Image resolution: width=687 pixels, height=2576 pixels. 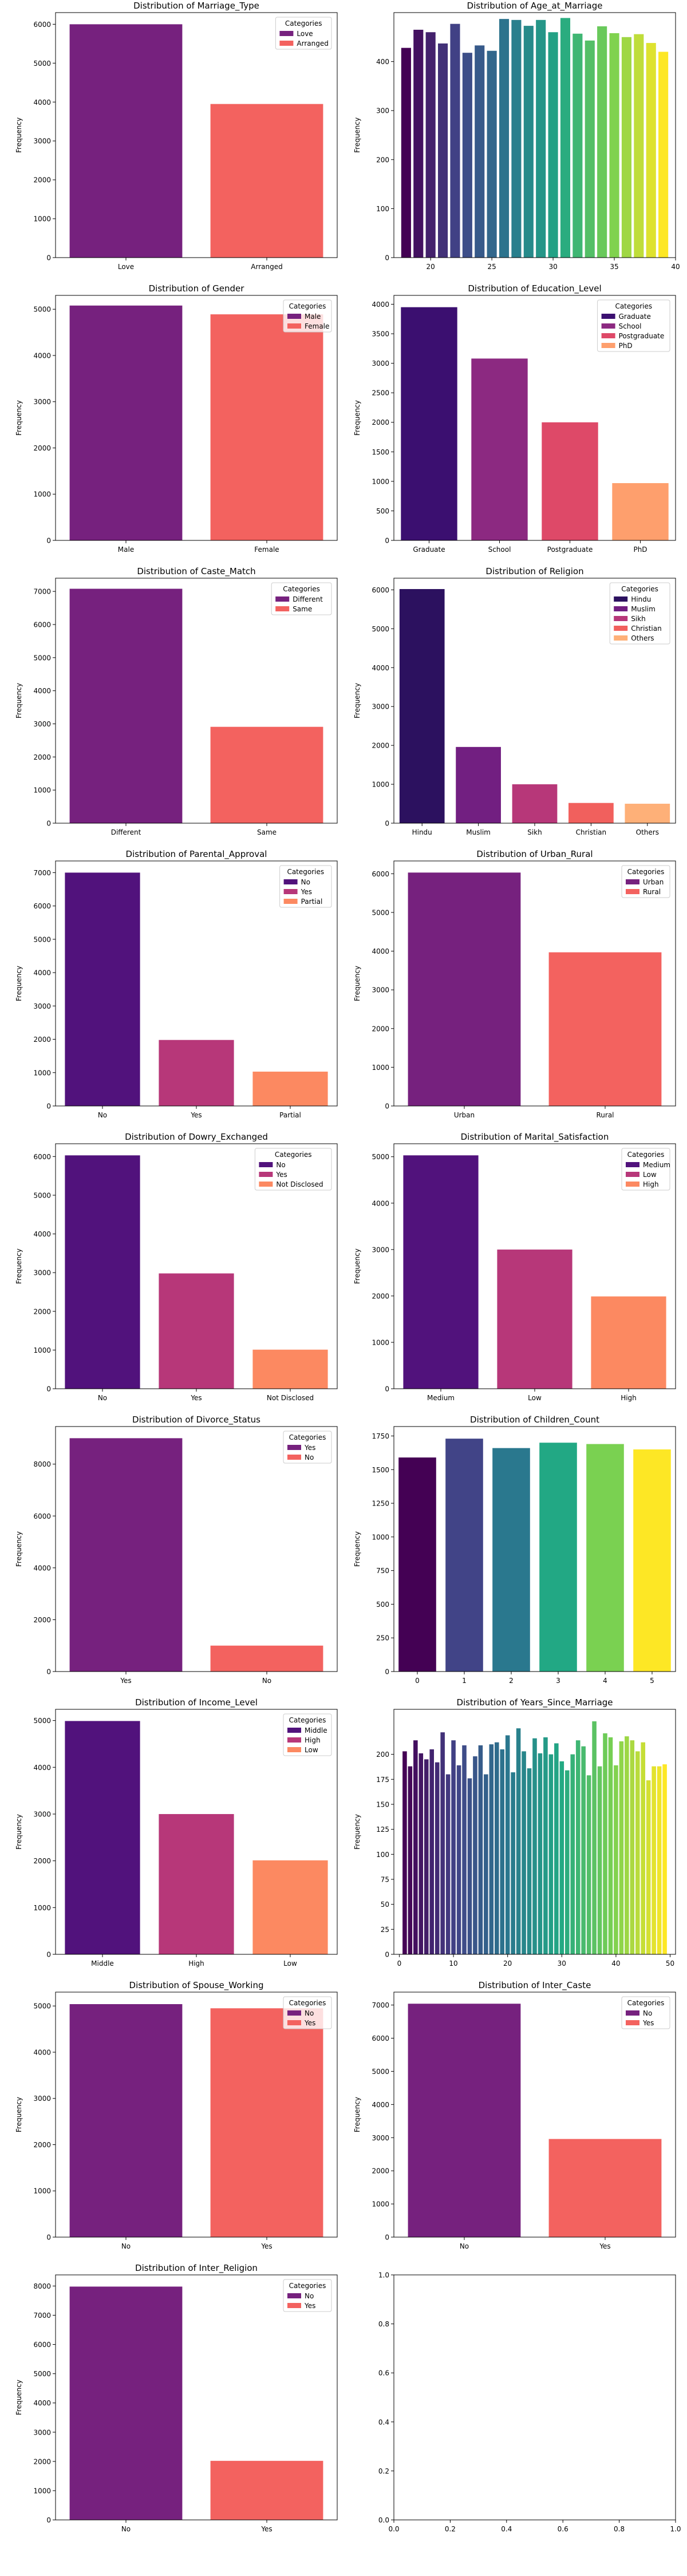 What do you see at coordinates (535, 1398) in the screenshot?
I see `x-tick-label: Low` at bounding box center [535, 1398].